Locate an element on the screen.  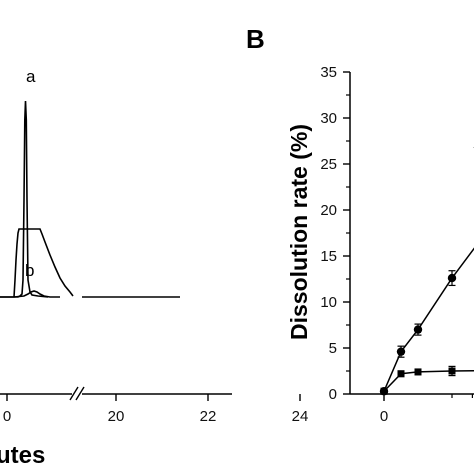
panel-b-y-tick-label: 35 is located at coordinates (328, 72).